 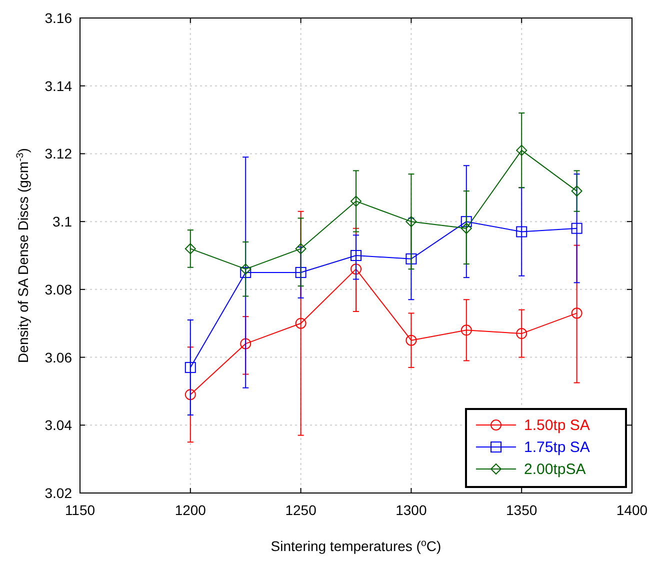 What do you see at coordinates (555, 469) in the screenshot?
I see `legend-label: 2.00tpSA` at bounding box center [555, 469].